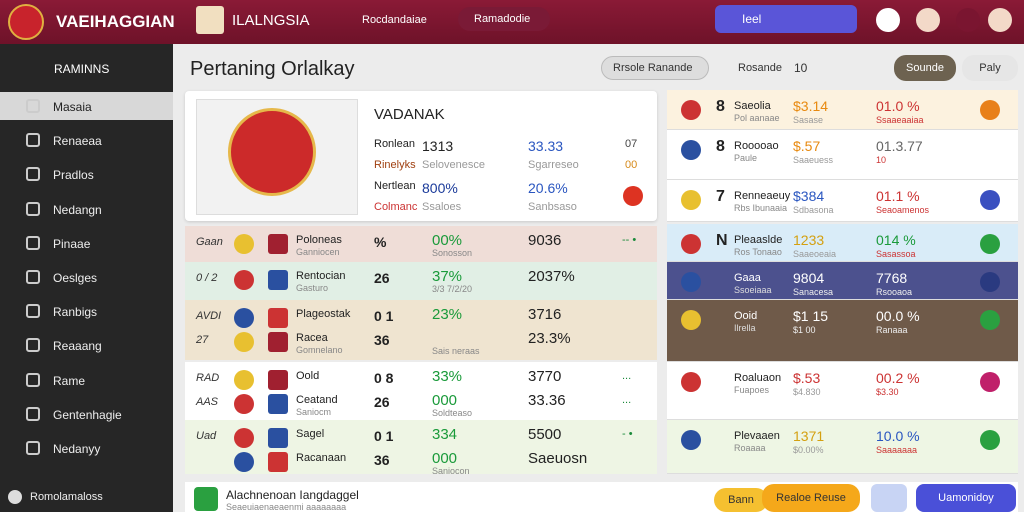  Describe the element at coordinates (77, 141) in the screenshot. I see `sidebar-item: Renaeaa` at that location.